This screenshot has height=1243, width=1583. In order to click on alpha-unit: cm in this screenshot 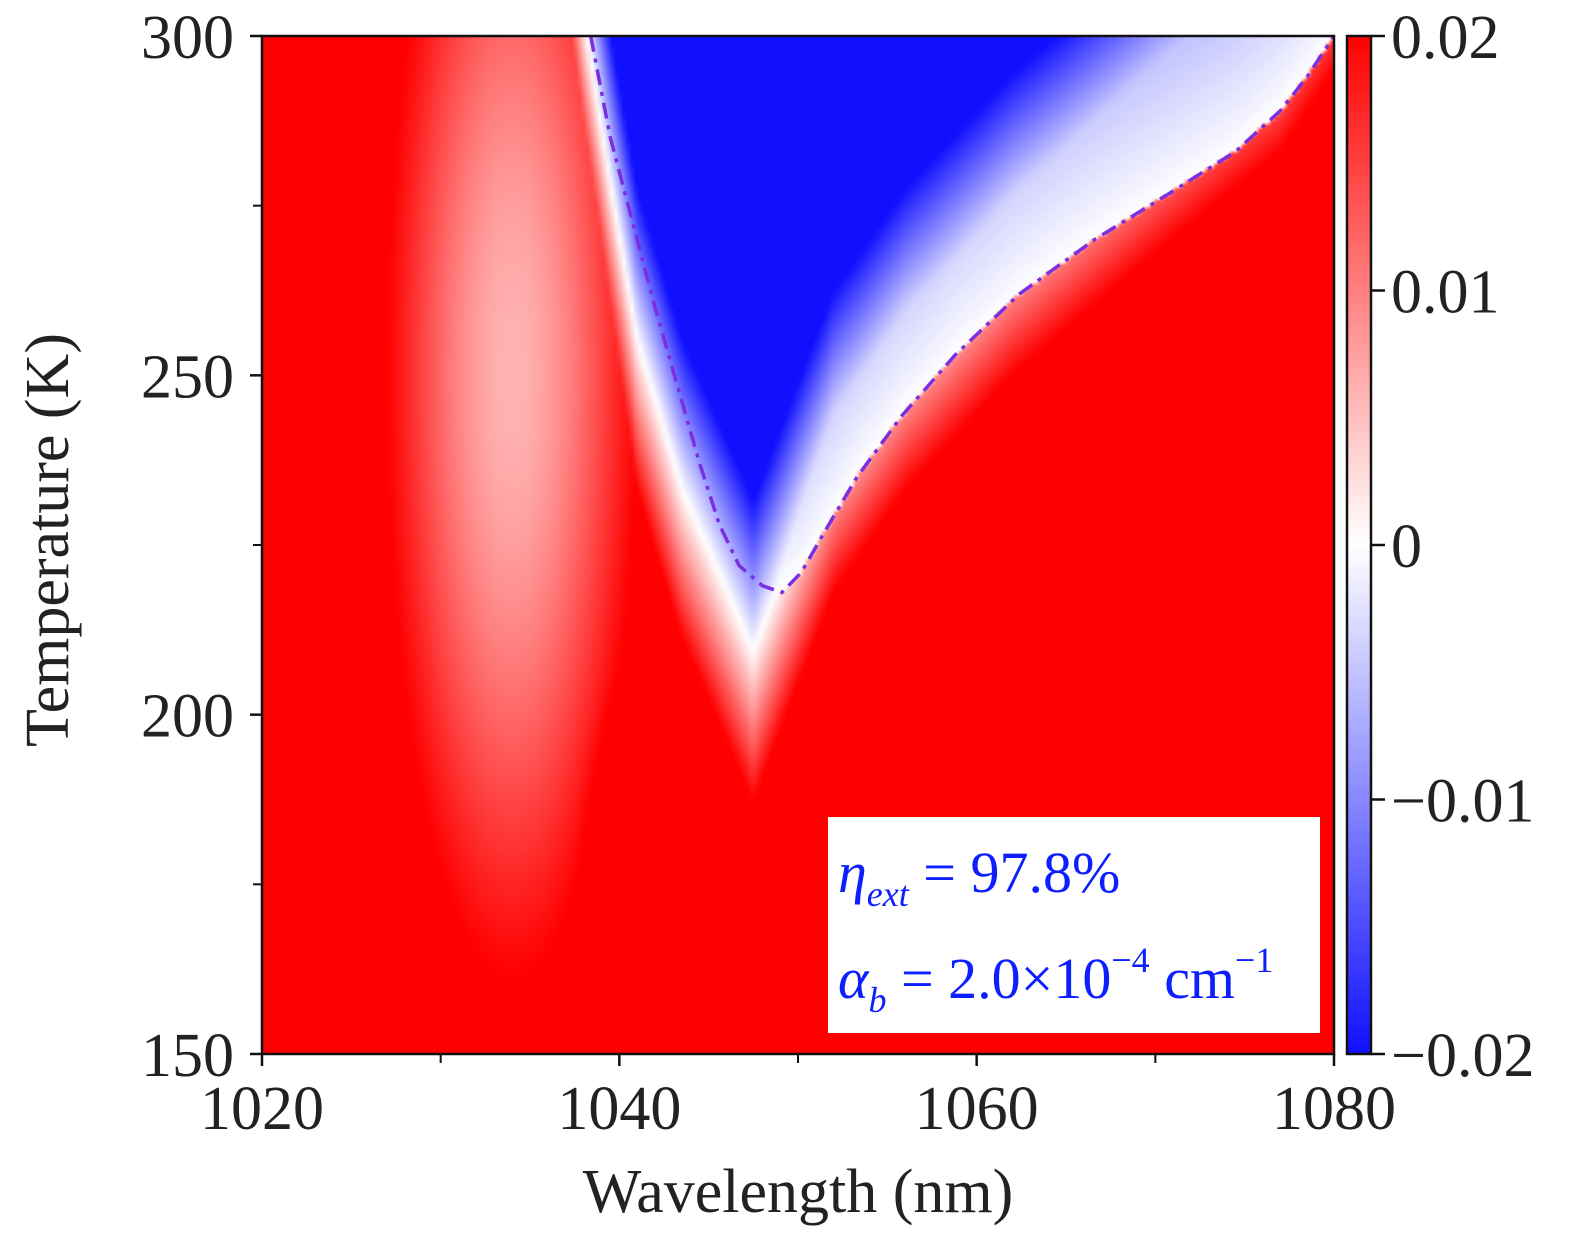, I will do `click(1192, 978)`.